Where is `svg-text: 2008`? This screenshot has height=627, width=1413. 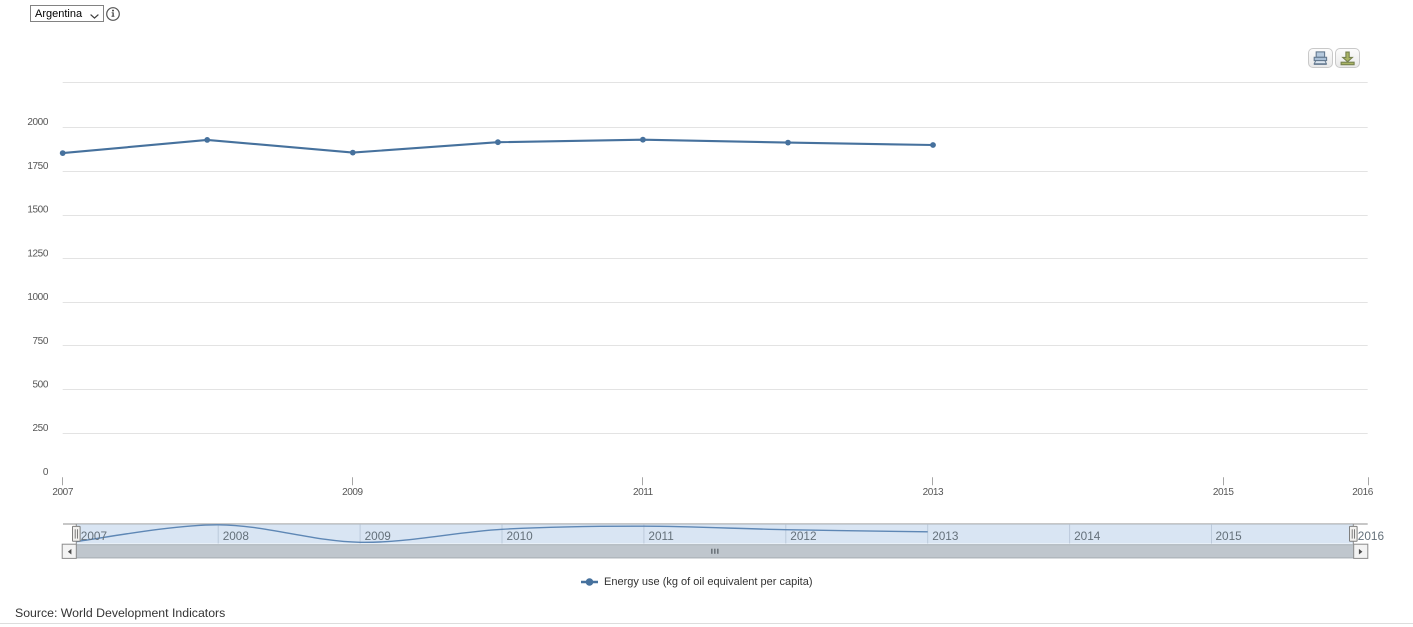
svg-text: 2008 is located at coordinates (236, 536).